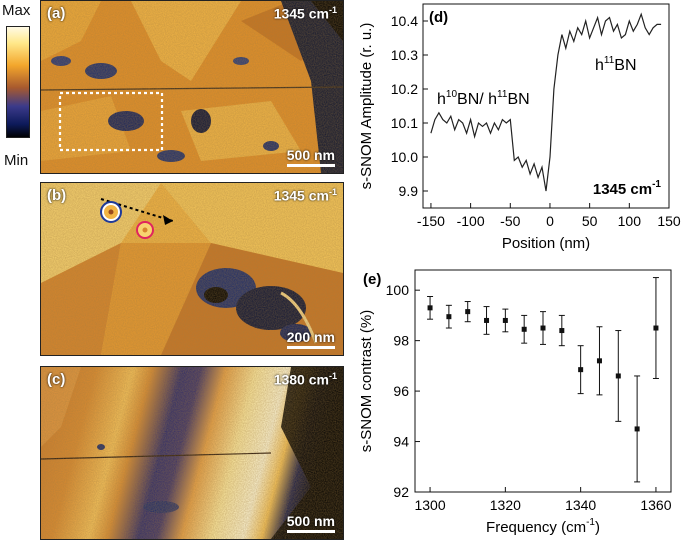 The image size is (685, 544). What do you see at coordinates (429, 505) in the screenshot?
I see `chart-e-xtick-label: 1300` at bounding box center [429, 505].